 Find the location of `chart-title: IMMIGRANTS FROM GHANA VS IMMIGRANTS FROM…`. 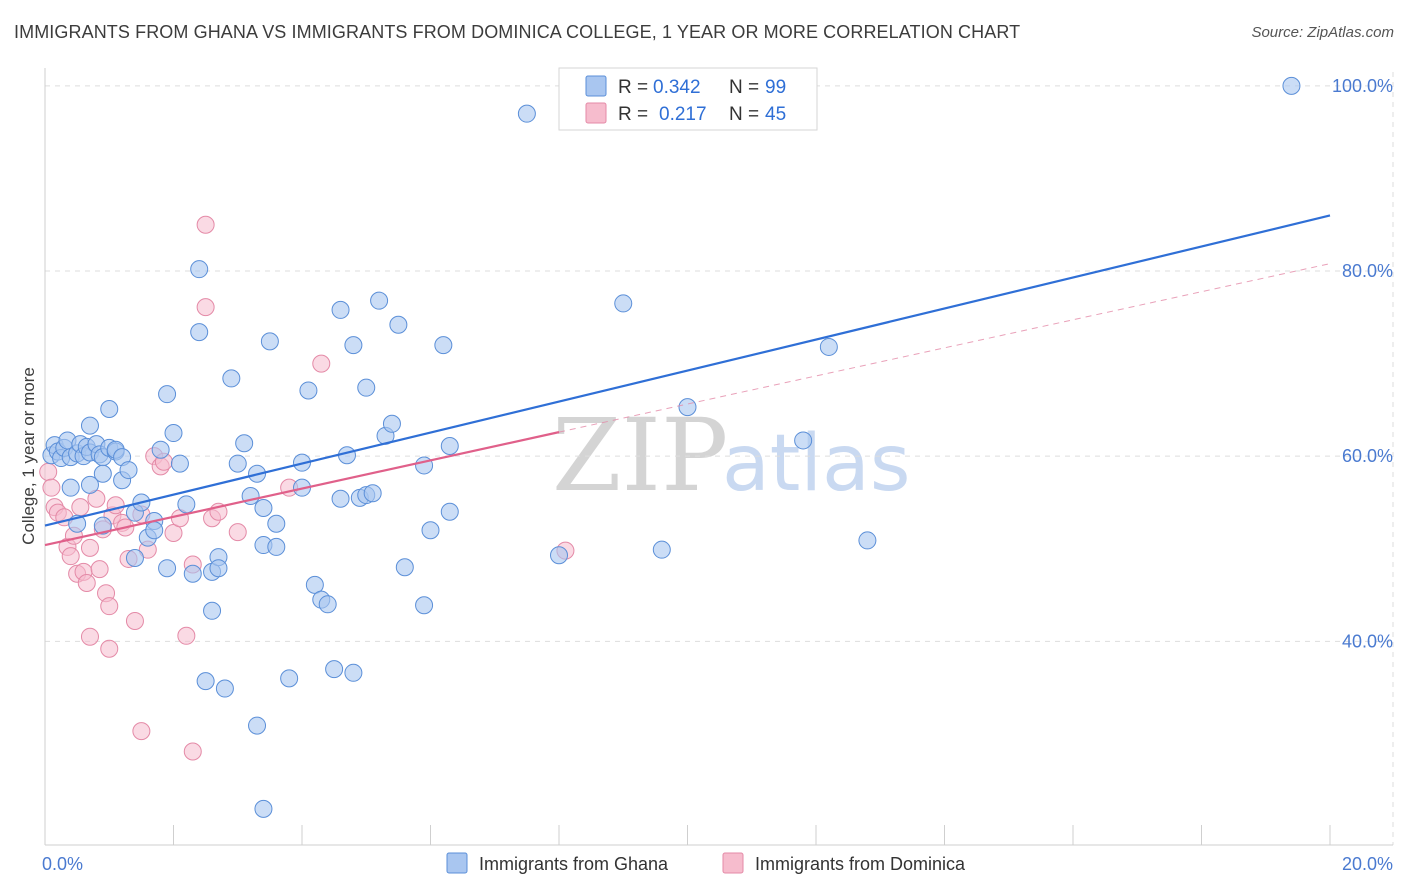

chart-title: IMMIGRANTS FROM GHANA VS IMMIGRANTS FROM… is located at coordinates (517, 32).